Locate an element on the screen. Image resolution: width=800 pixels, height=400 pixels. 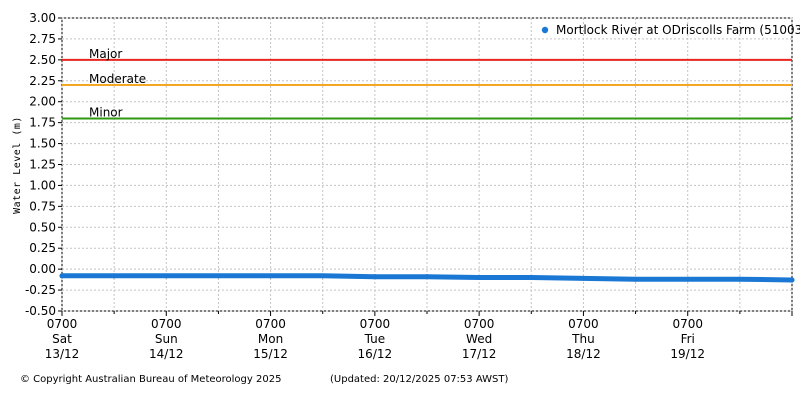
flood-level-label-moderate: Moderate is located at coordinates (117, 79).